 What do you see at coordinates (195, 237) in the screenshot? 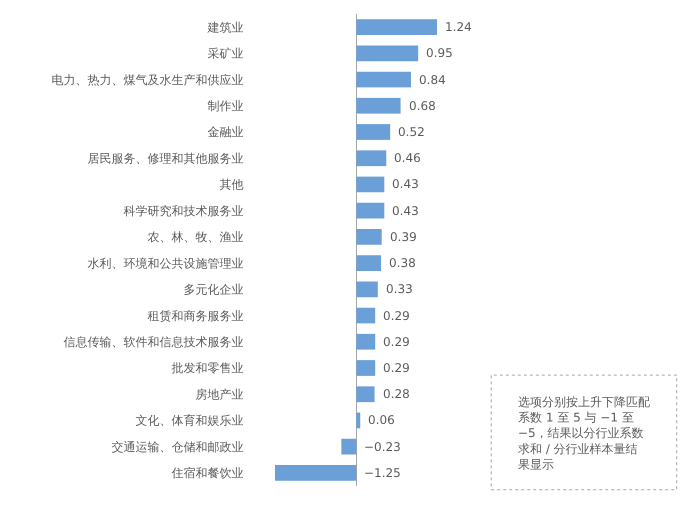
I see `y-tick-label: 农、林、牧、渔业` at bounding box center [195, 237].